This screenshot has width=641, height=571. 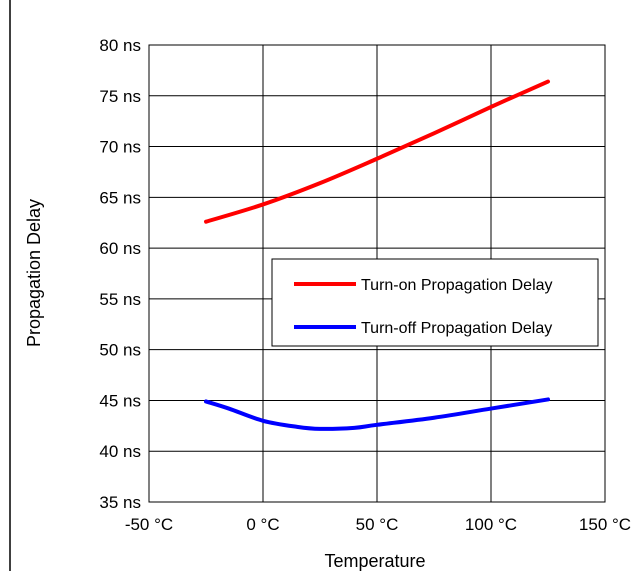 What do you see at coordinates (120, 45) in the screenshot?
I see `y-tick-label: 80 ns` at bounding box center [120, 45].